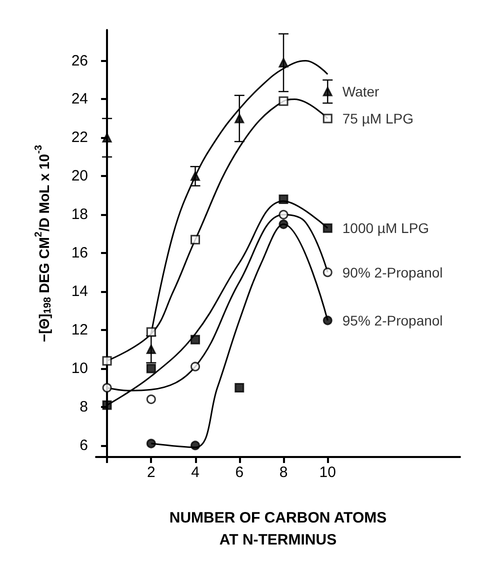  What do you see at coordinates (84, 445) in the screenshot?
I see `y-tick-label: 6` at bounding box center [84, 445].